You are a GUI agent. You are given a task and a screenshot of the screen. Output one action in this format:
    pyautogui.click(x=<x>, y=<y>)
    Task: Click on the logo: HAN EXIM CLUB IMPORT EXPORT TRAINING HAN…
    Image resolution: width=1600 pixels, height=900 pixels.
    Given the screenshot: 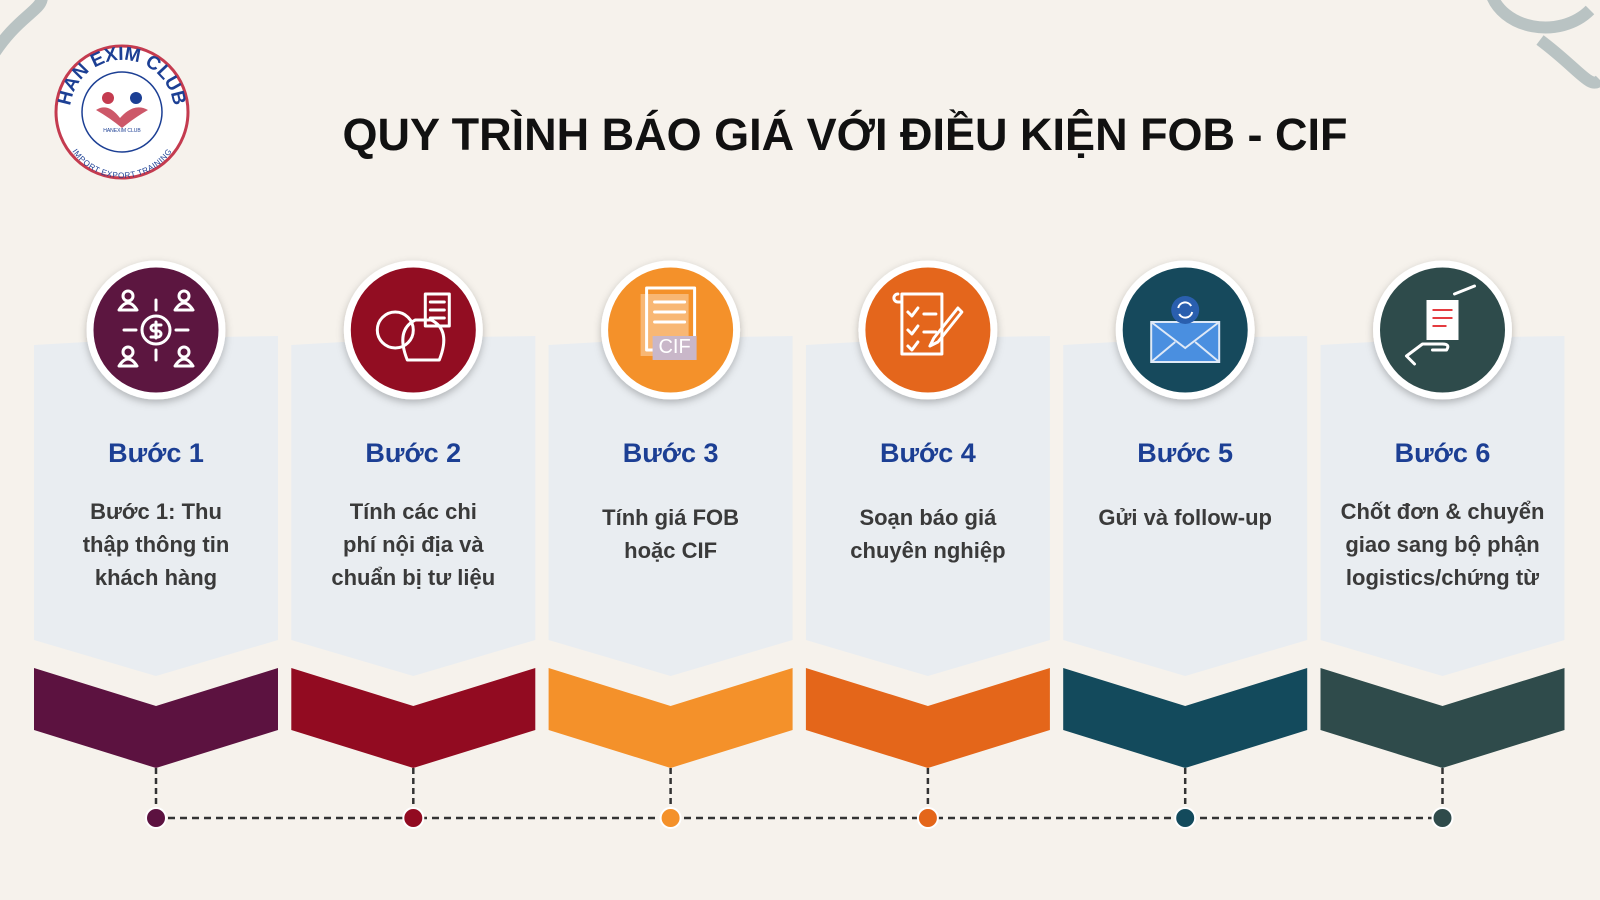 What is the action you would take?
    pyautogui.click(x=121, y=112)
    